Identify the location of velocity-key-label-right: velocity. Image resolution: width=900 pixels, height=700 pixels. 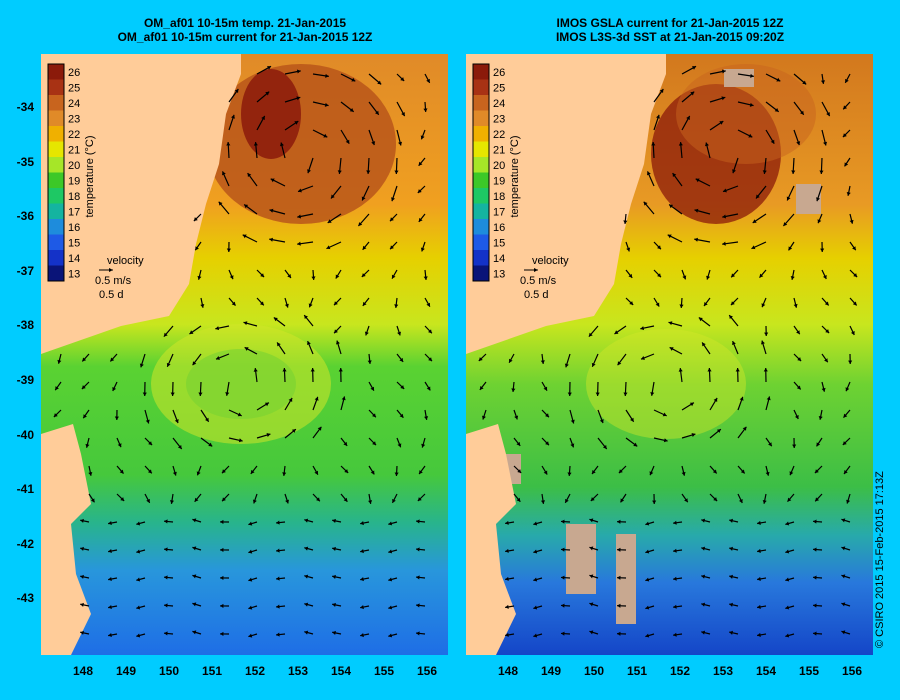
(550, 261).